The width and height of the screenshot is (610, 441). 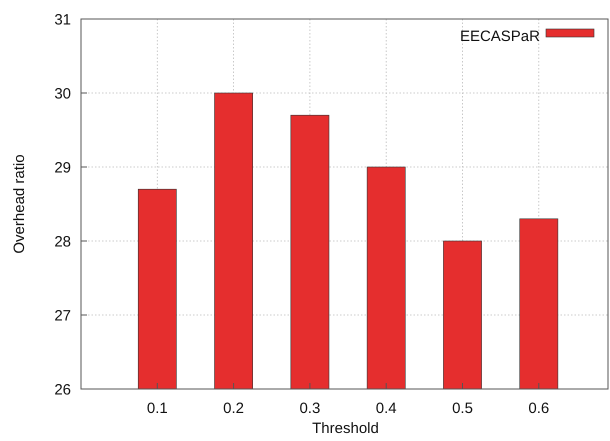 What do you see at coordinates (62, 315) in the screenshot?
I see `y-tick-label: 27` at bounding box center [62, 315].